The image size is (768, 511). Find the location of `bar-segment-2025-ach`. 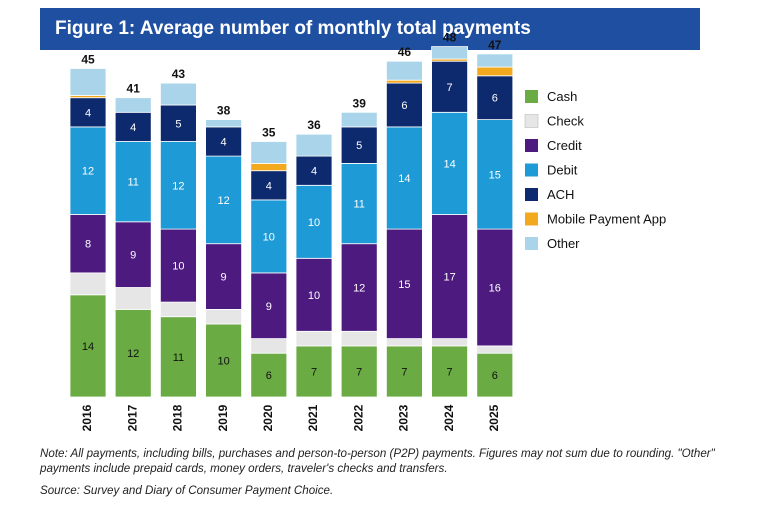

bar-segment-2025-ach is located at coordinates (495, 98).